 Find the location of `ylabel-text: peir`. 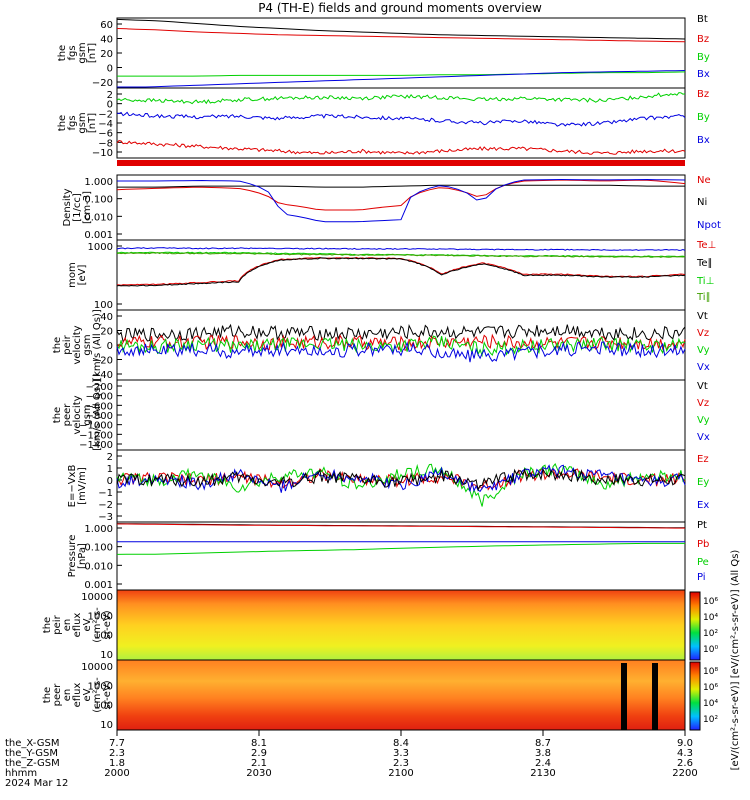

ylabel-text: peir is located at coordinates (57, 624).